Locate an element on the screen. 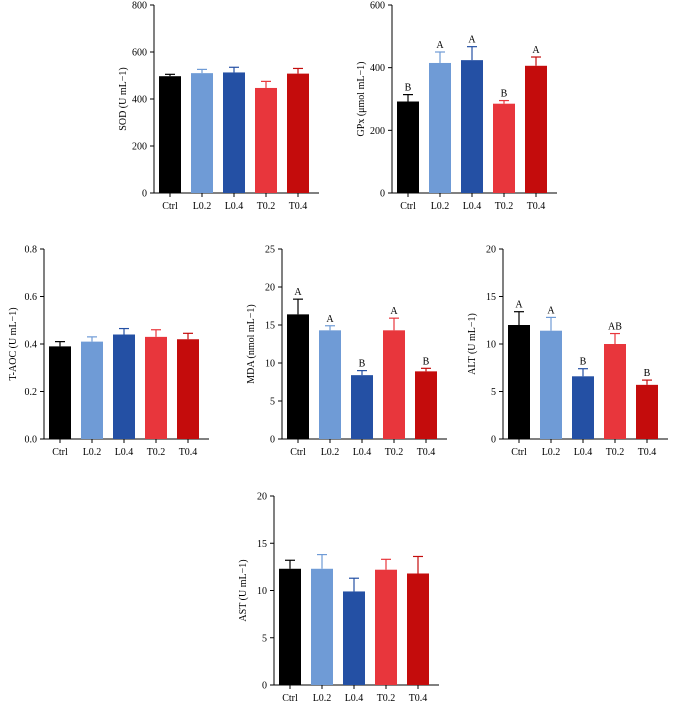 The image size is (683, 702). y-axis-label: T-AOC (U mL−1) is located at coordinates (13, 343).